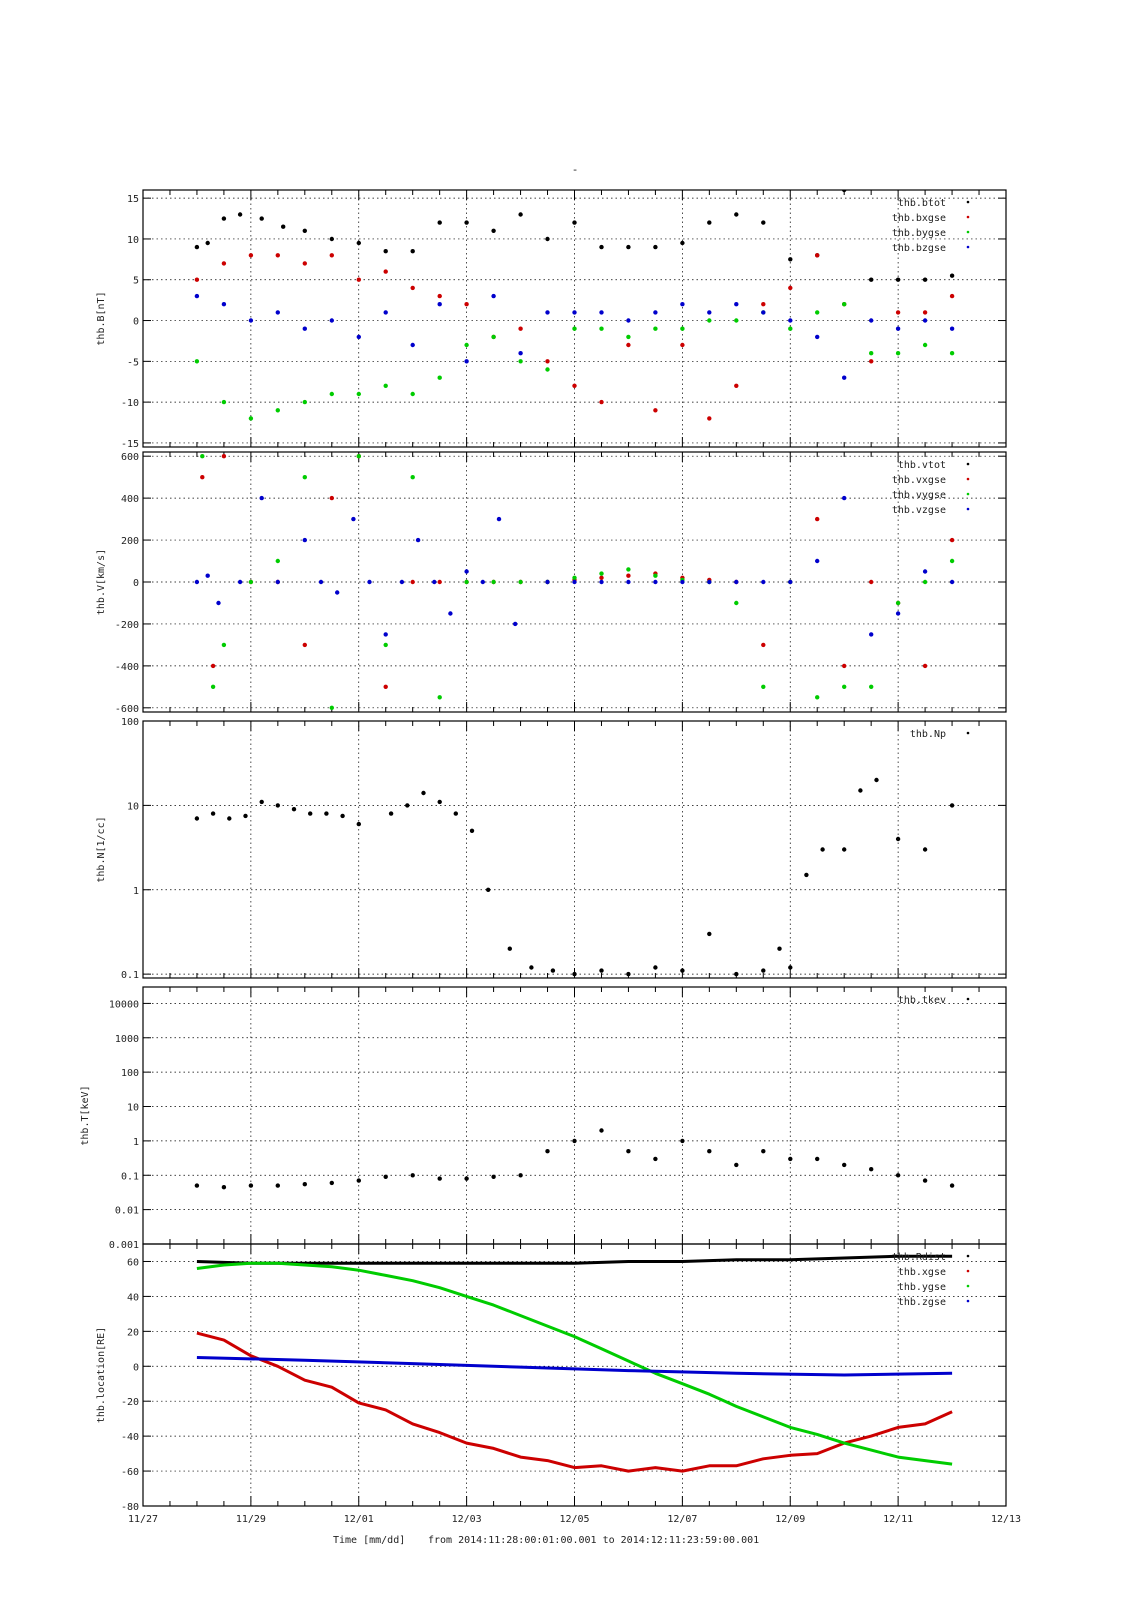  What do you see at coordinates (101, 1375) in the screenshot?
I see `y-axis-label: thb.location[RE]` at bounding box center [101, 1375].